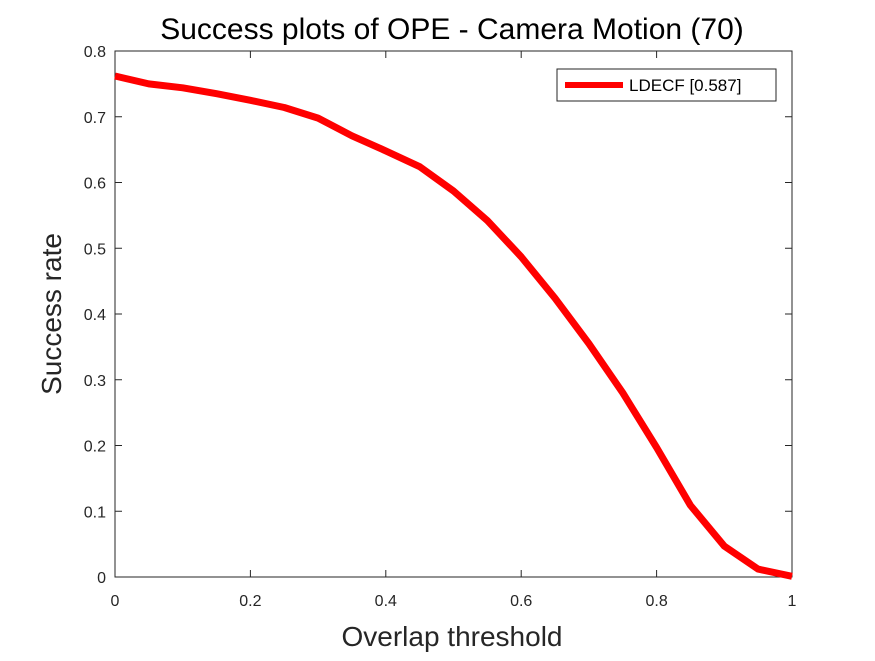 The width and height of the screenshot is (875, 661). What do you see at coordinates (95, 381) in the screenshot?
I see `y-tick-label: 0.3` at bounding box center [95, 381].